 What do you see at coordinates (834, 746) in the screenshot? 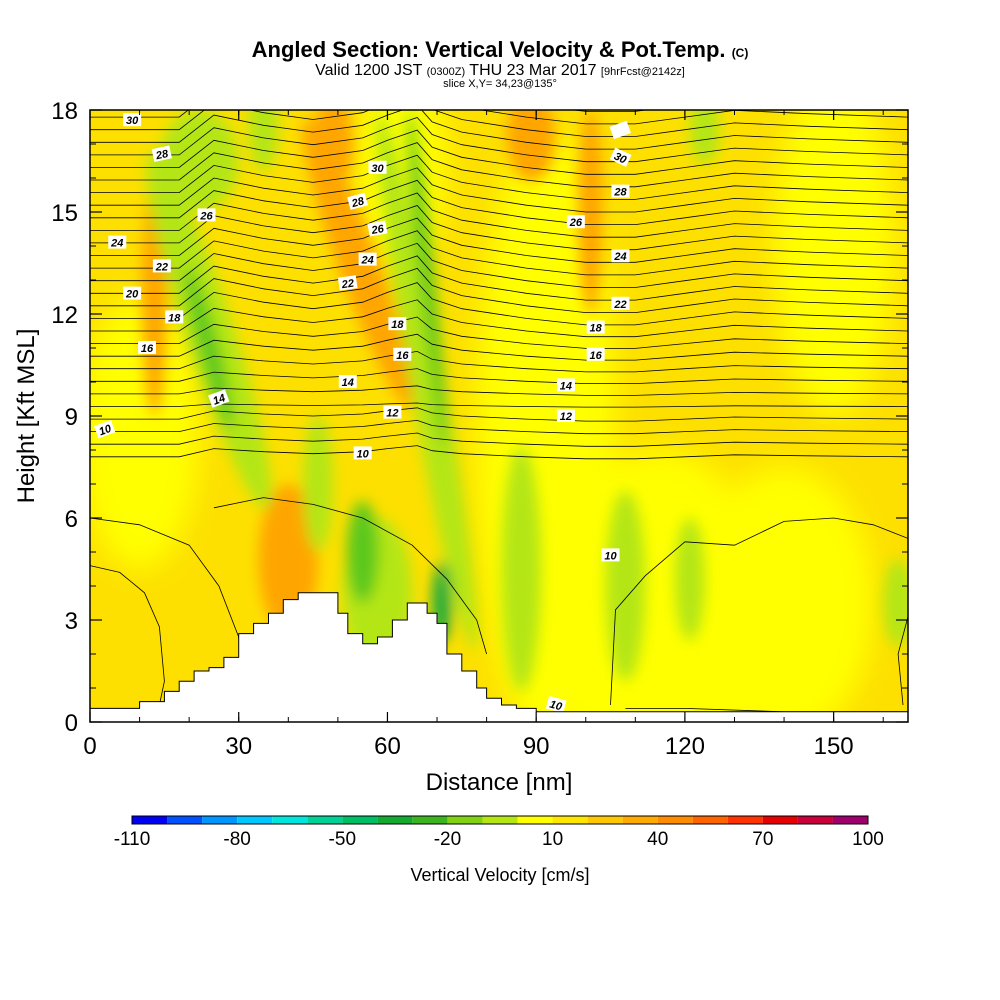
I see `x-tick-label: 150` at bounding box center [834, 746].